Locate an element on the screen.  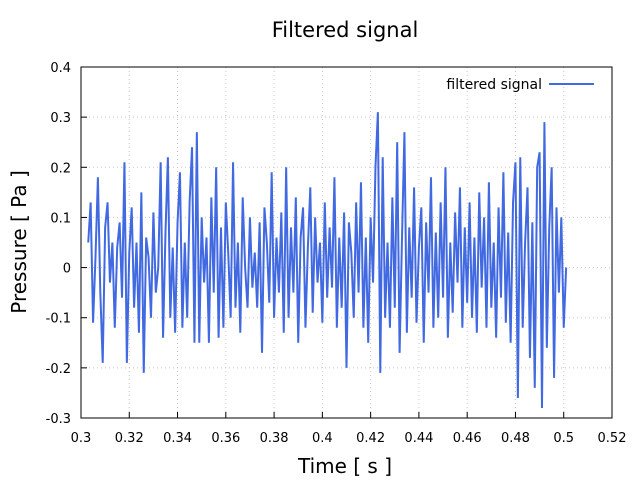
y-tick-label: -0.1 is located at coordinates (58, 319).